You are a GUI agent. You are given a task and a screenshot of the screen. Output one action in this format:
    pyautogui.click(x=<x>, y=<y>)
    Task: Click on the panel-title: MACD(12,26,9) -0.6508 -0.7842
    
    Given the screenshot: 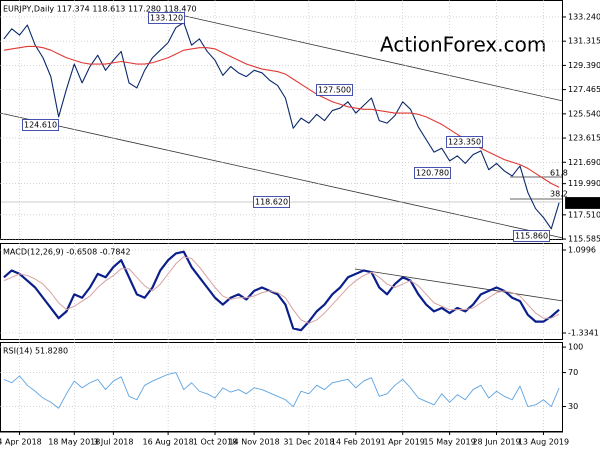 What is the action you would take?
    pyautogui.click(x=67, y=252)
    